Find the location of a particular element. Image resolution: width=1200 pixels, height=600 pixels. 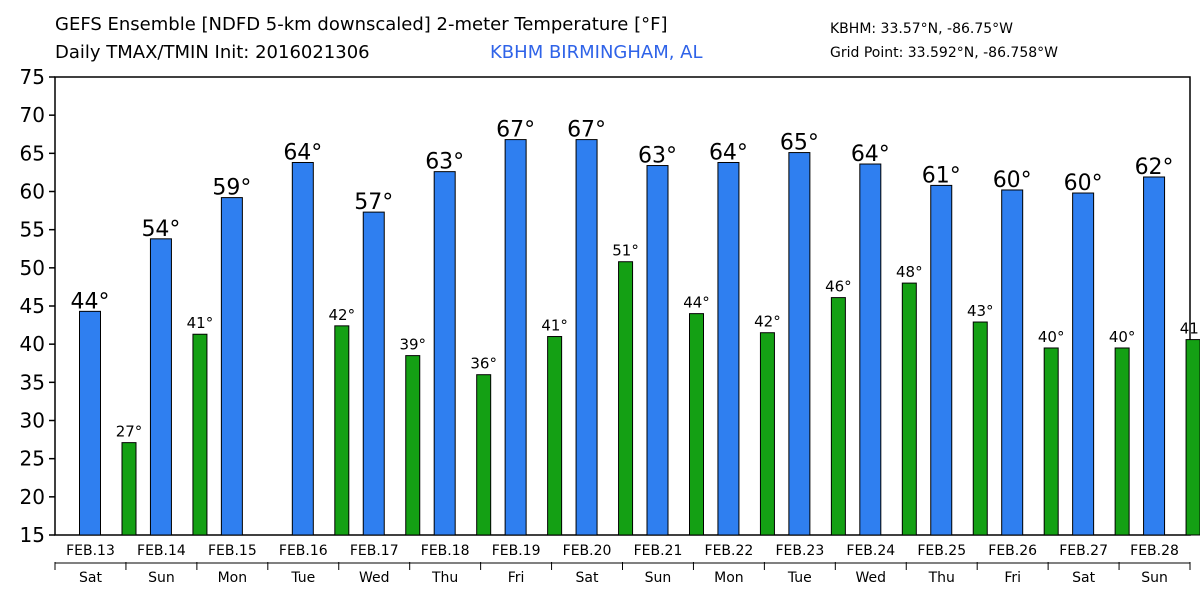

x-date-label: FEB.13 is located at coordinates (90, 551).